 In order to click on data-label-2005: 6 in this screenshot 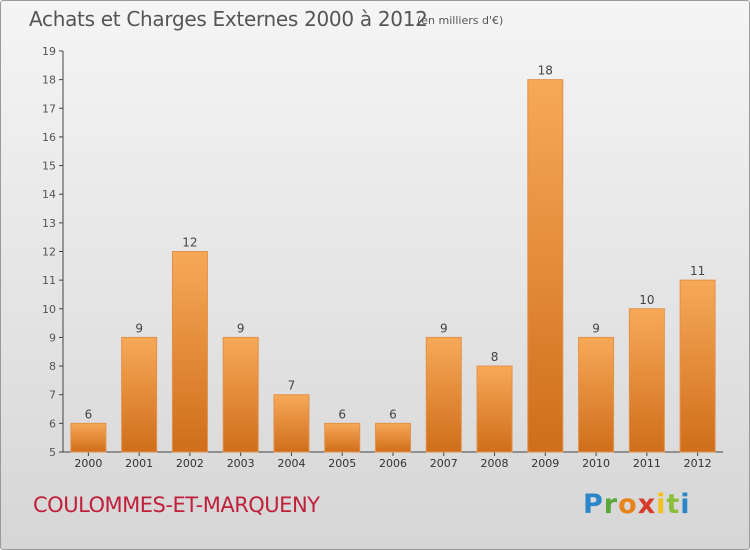, I will do `click(342, 414)`.